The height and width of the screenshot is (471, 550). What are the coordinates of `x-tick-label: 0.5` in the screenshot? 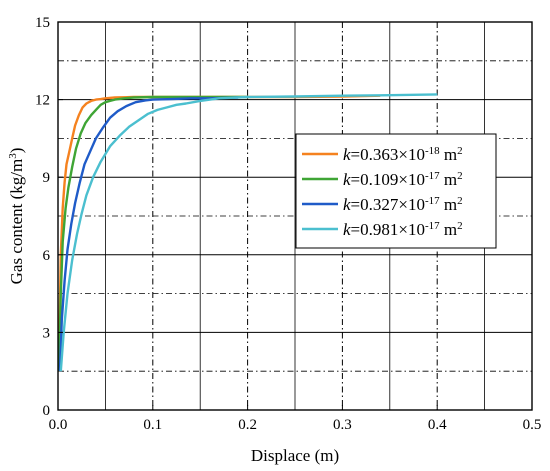 It's located at (532, 425).